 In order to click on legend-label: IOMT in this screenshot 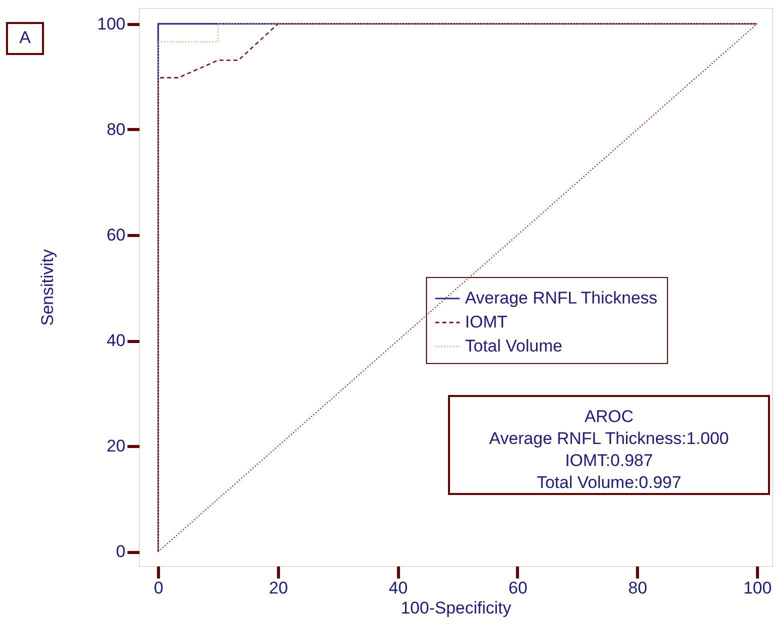, I will do `click(486, 322)`.